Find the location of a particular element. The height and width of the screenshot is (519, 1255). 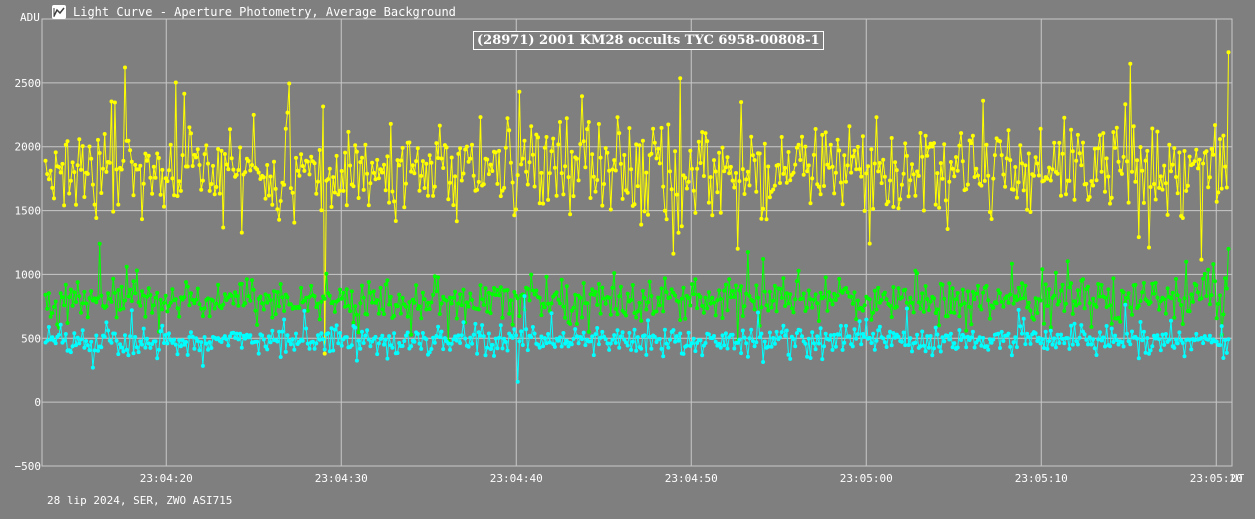

x-tick-label: 23:04:50 is located at coordinates (691, 478).